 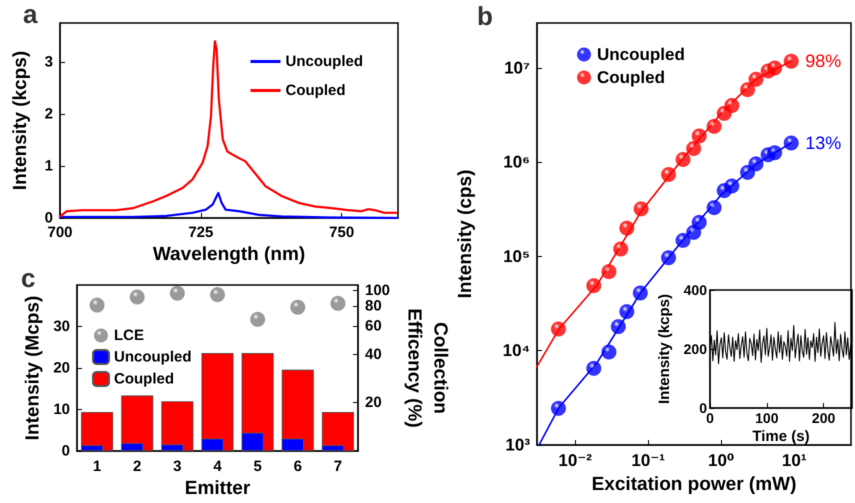 I want to click on x-tick-label: 200, so click(x=824, y=418).